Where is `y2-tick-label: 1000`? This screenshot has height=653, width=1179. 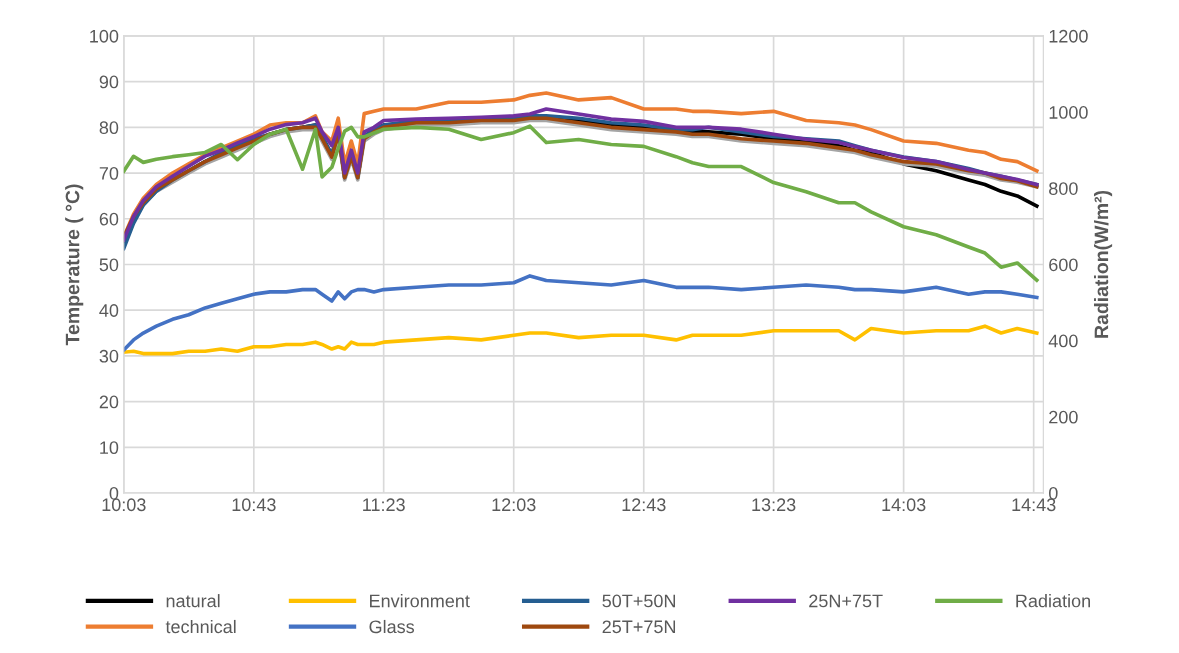
y2-tick-label: 1000 is located at coordinates (1068, 112).